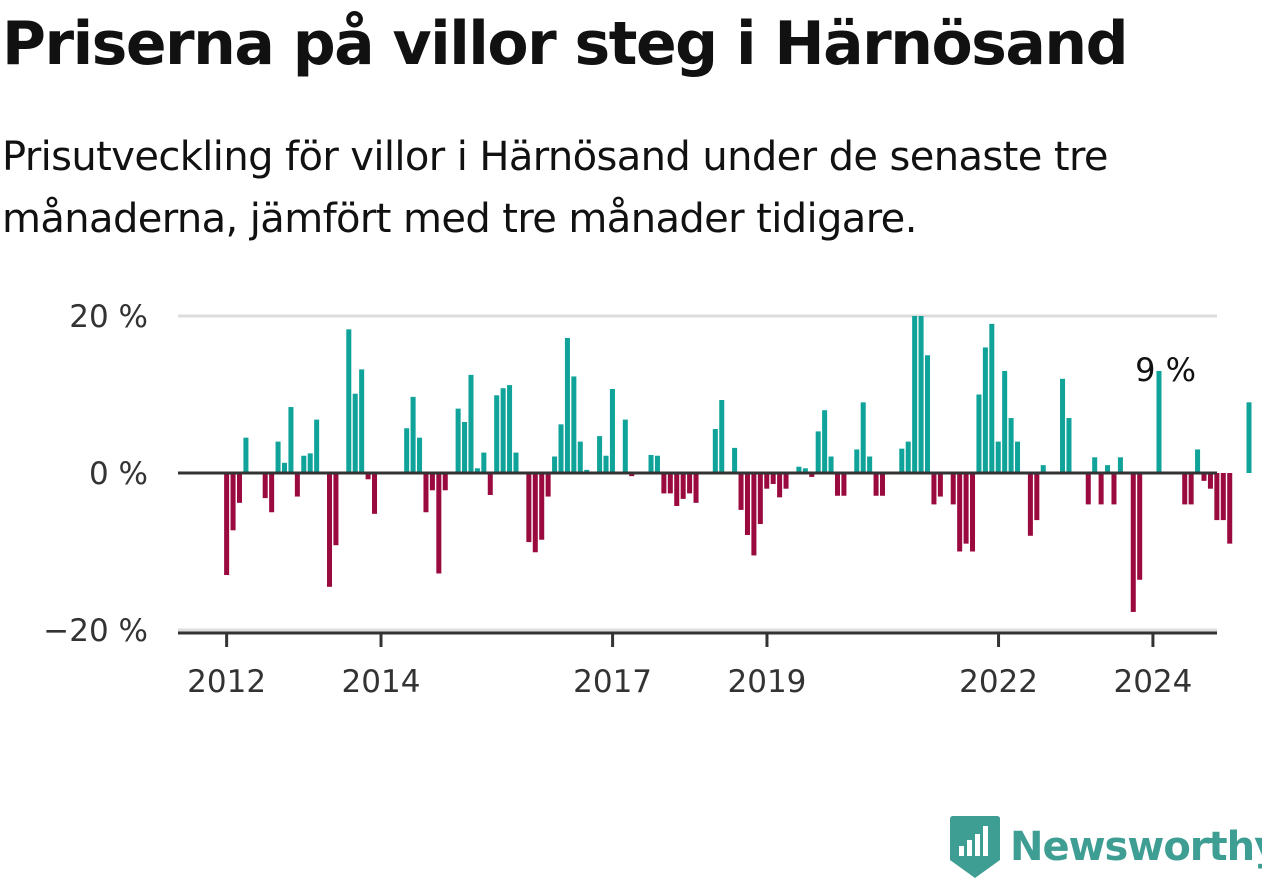  I want to click on x-tick-label: 2017, so click(612, 682).